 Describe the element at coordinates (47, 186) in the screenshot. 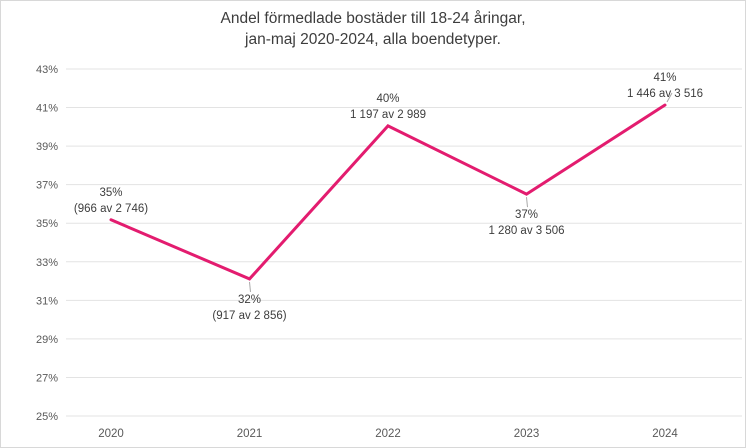

I see `y-axis-tick-label: 37%` at that location.